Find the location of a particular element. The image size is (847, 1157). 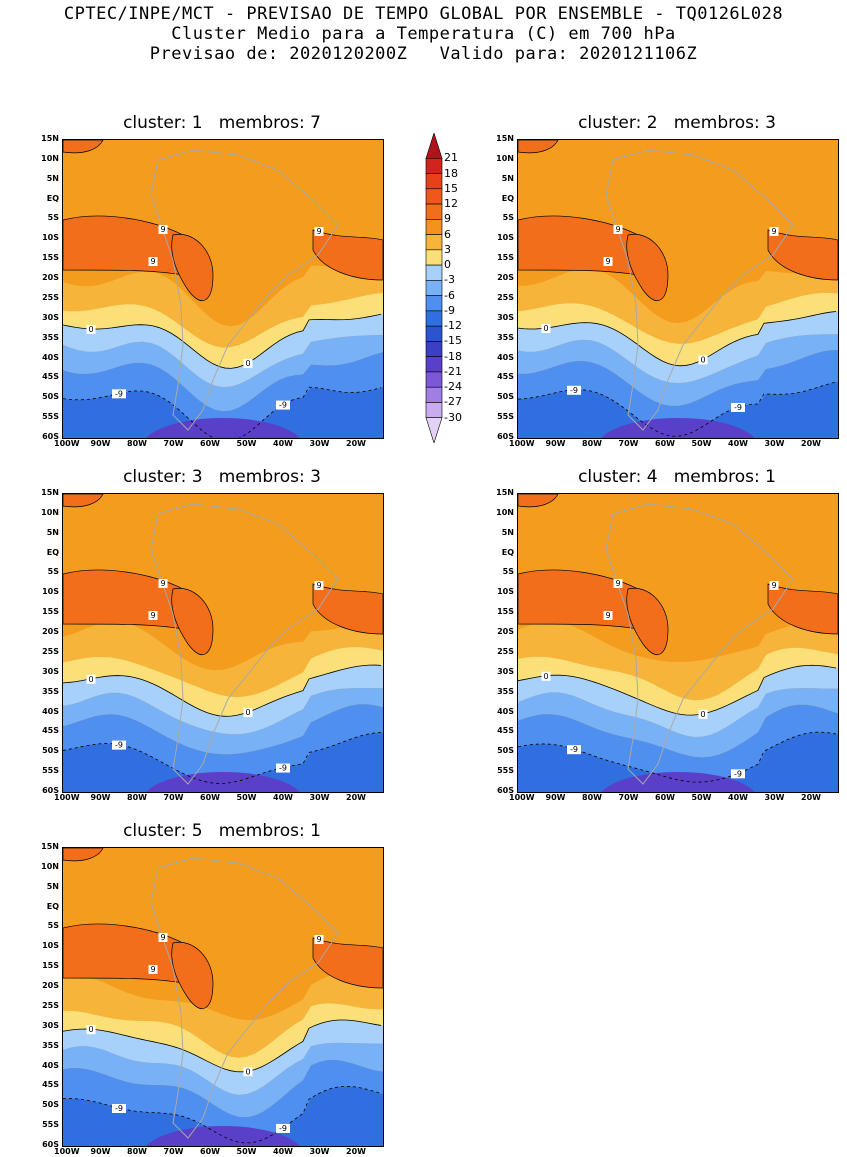

colorbar-level-label: 12 is located at coordinates (451, 204).